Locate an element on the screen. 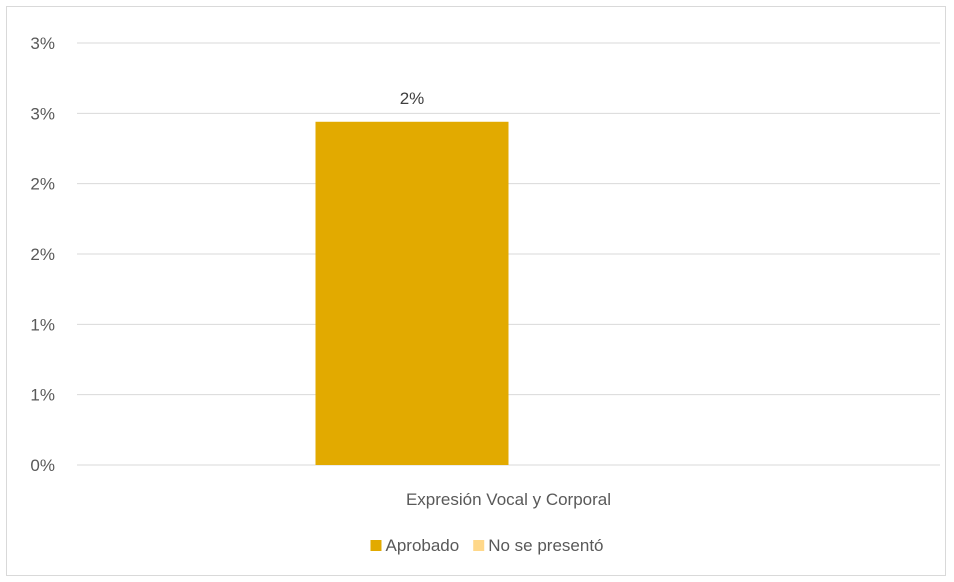  legend: Aprobado No se presentó is located at coordinates (487, 545).